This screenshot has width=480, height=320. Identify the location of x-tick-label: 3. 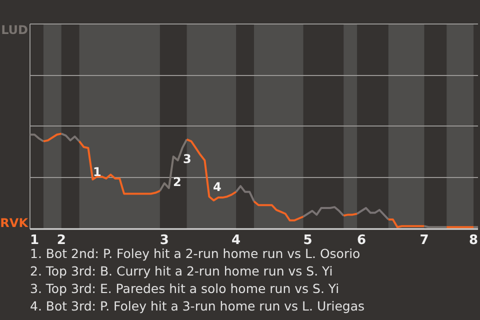
(164, 240).